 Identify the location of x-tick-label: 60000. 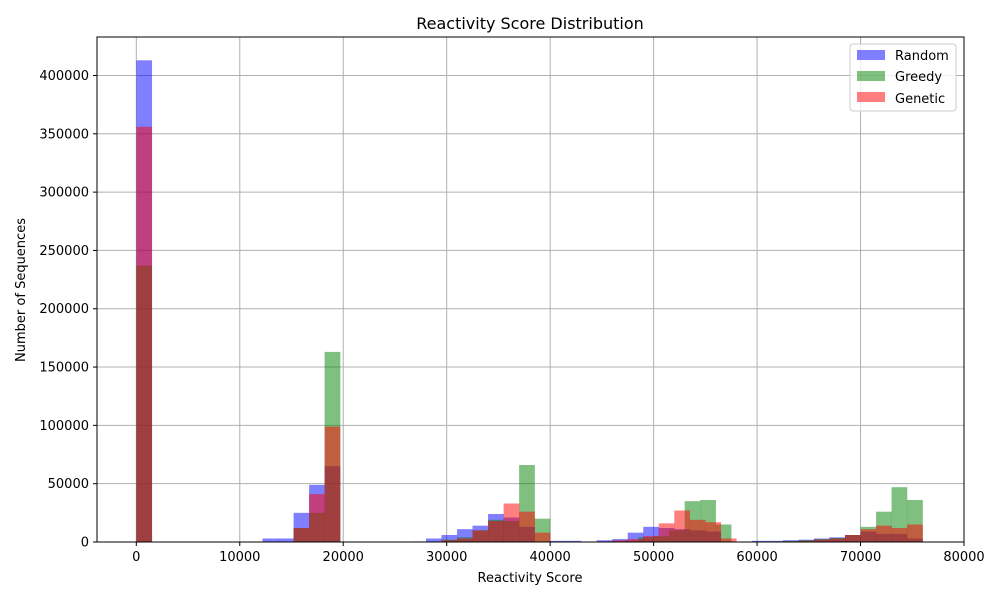
(756, 557).